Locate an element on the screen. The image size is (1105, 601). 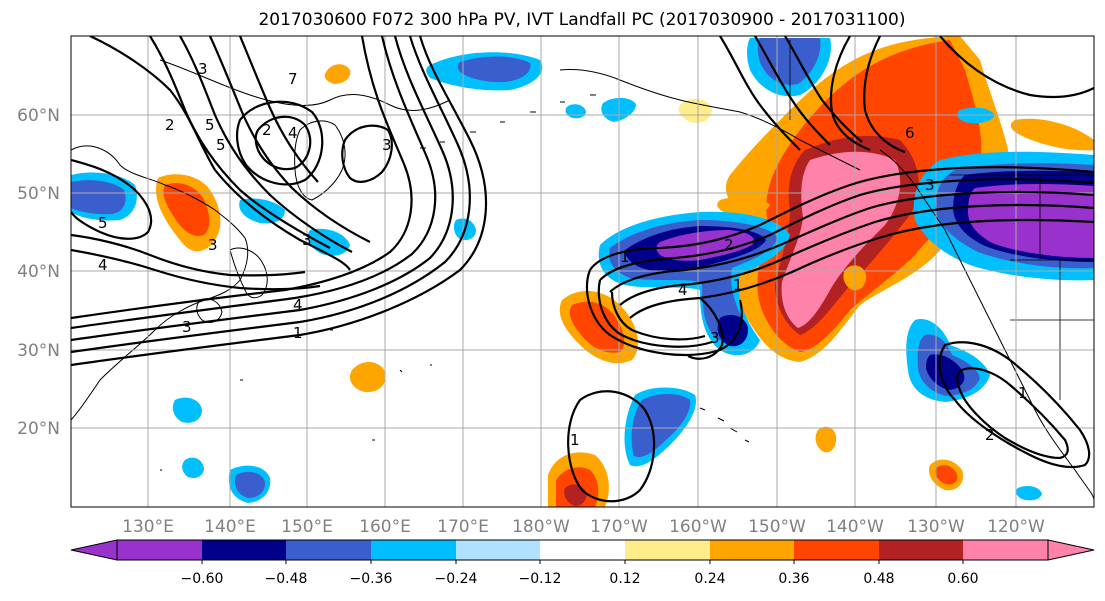
latitude-labels: 60°N 50°N 40°N 30°N 20°N is located at coordinates (38, 272).